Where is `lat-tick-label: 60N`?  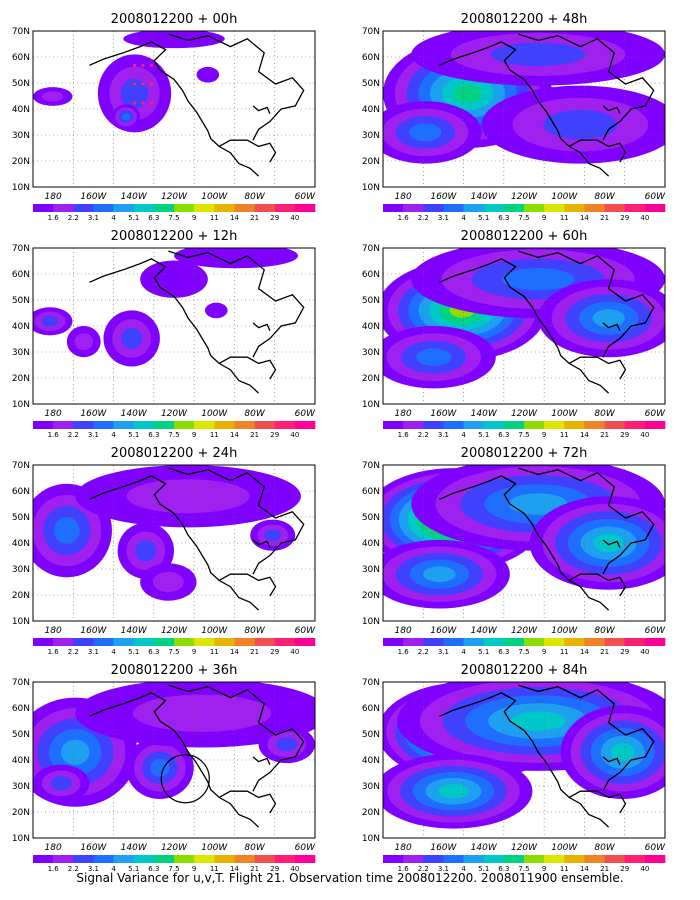 lat-tick-label: 60N is located at coordinates (21, 58).